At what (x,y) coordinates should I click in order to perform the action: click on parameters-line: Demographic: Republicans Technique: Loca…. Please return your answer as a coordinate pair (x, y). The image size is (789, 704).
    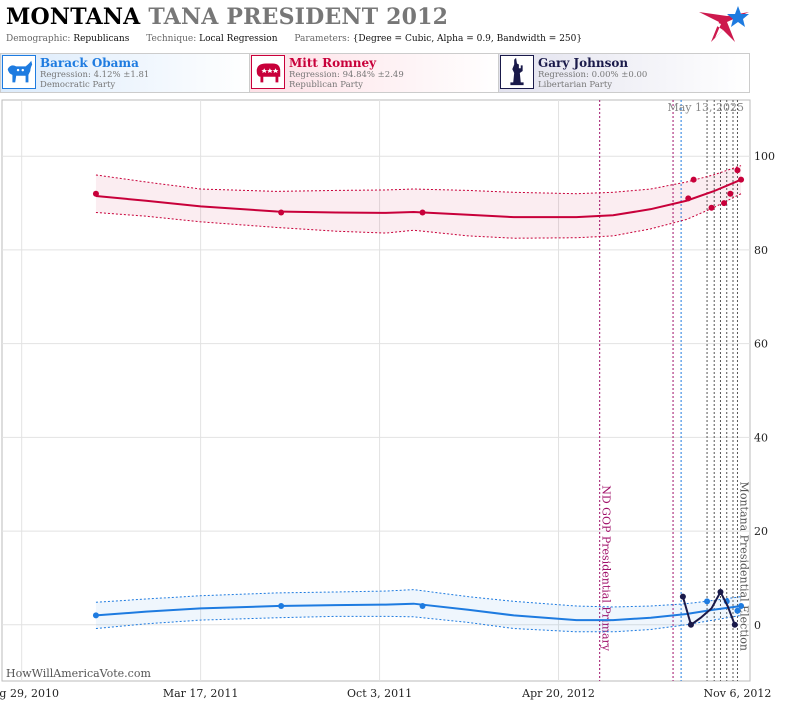
    Looking at the image, I should click on (301, 39).